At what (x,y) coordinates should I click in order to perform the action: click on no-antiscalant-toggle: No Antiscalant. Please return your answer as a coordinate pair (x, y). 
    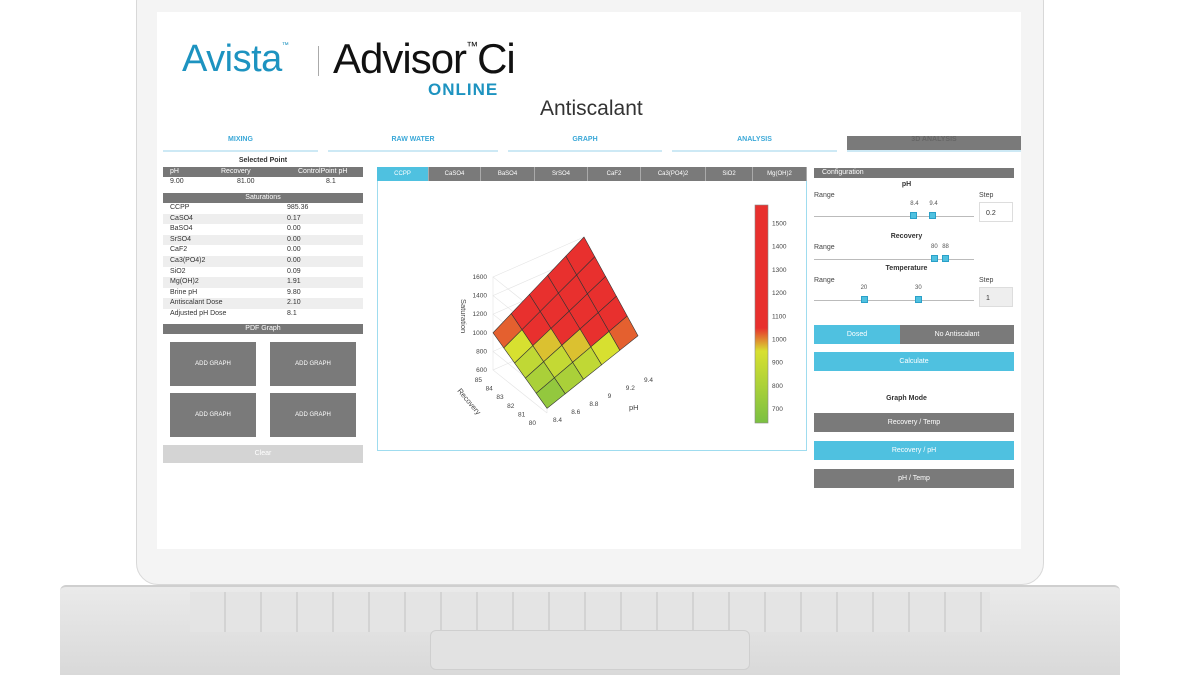
    Looking at the image, I should click on (957, 334).